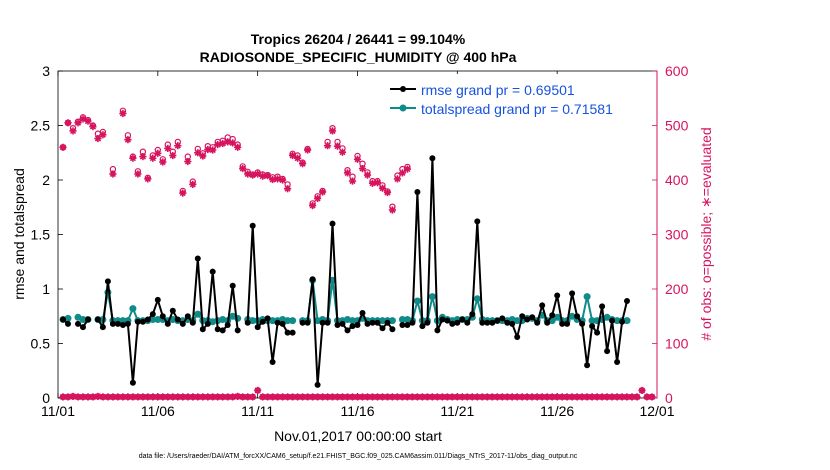 Image resolution: width=830 pixels, height=470 pixels. Describe the element at coordinates (656, 411) in the screenshot. I see `x-tick-label: 12/01` at that location.